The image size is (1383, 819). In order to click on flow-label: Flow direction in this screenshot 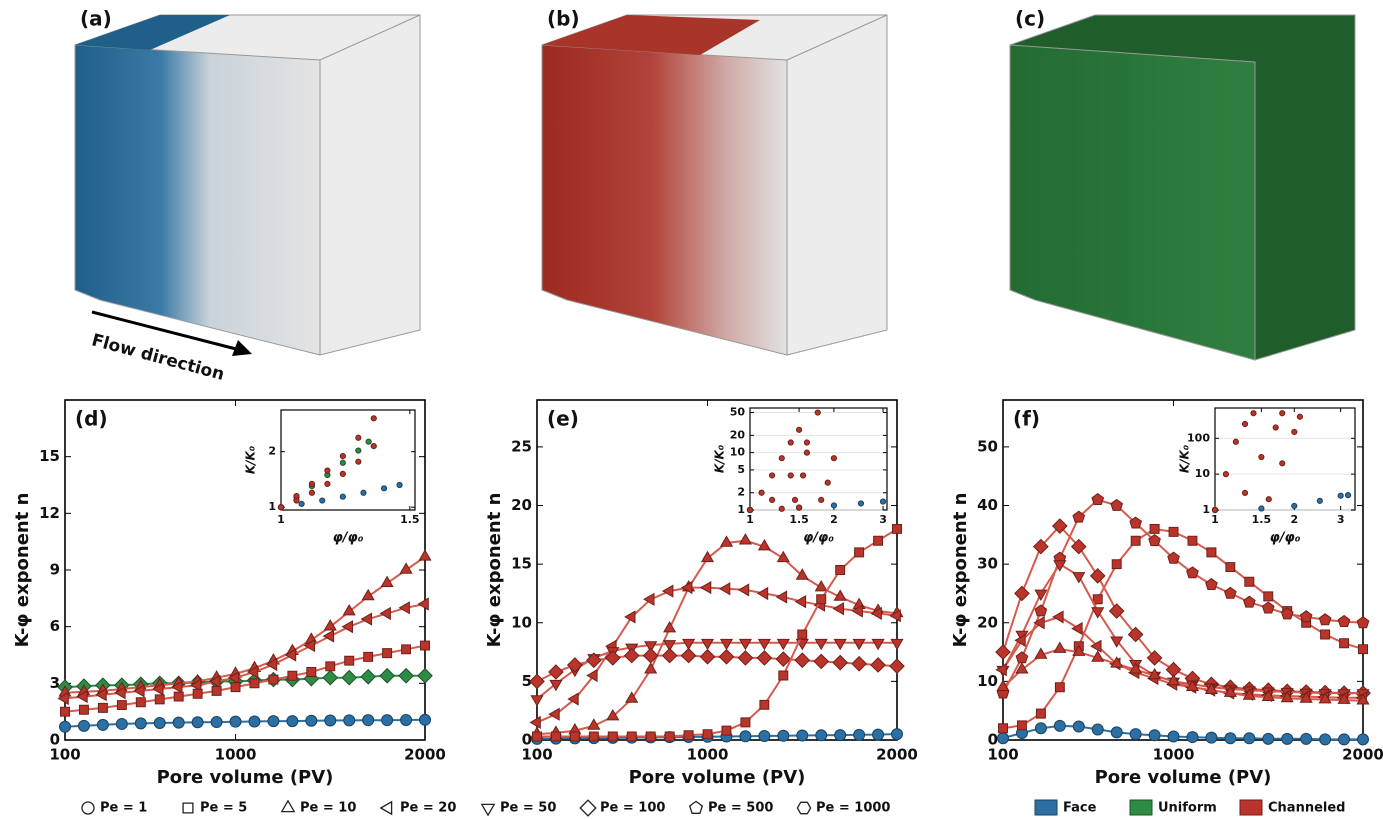, I will do `click(157, 357)`.